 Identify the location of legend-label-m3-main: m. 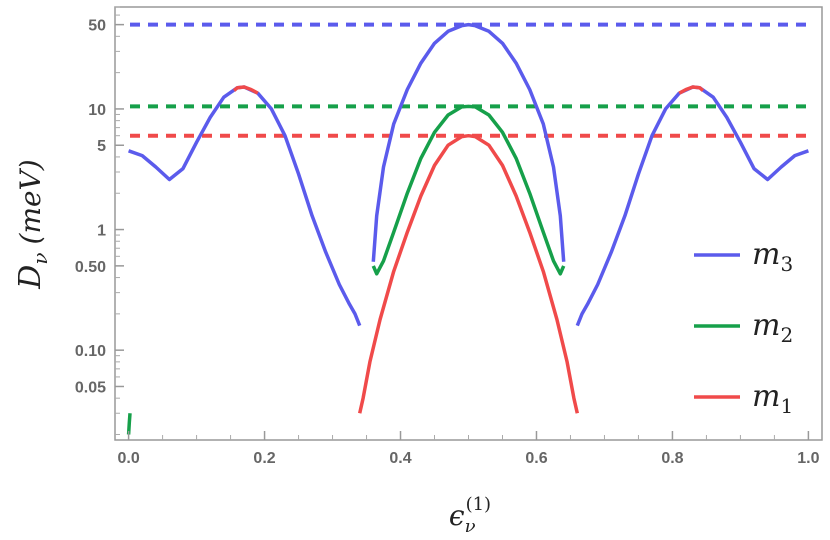
(766, 254).